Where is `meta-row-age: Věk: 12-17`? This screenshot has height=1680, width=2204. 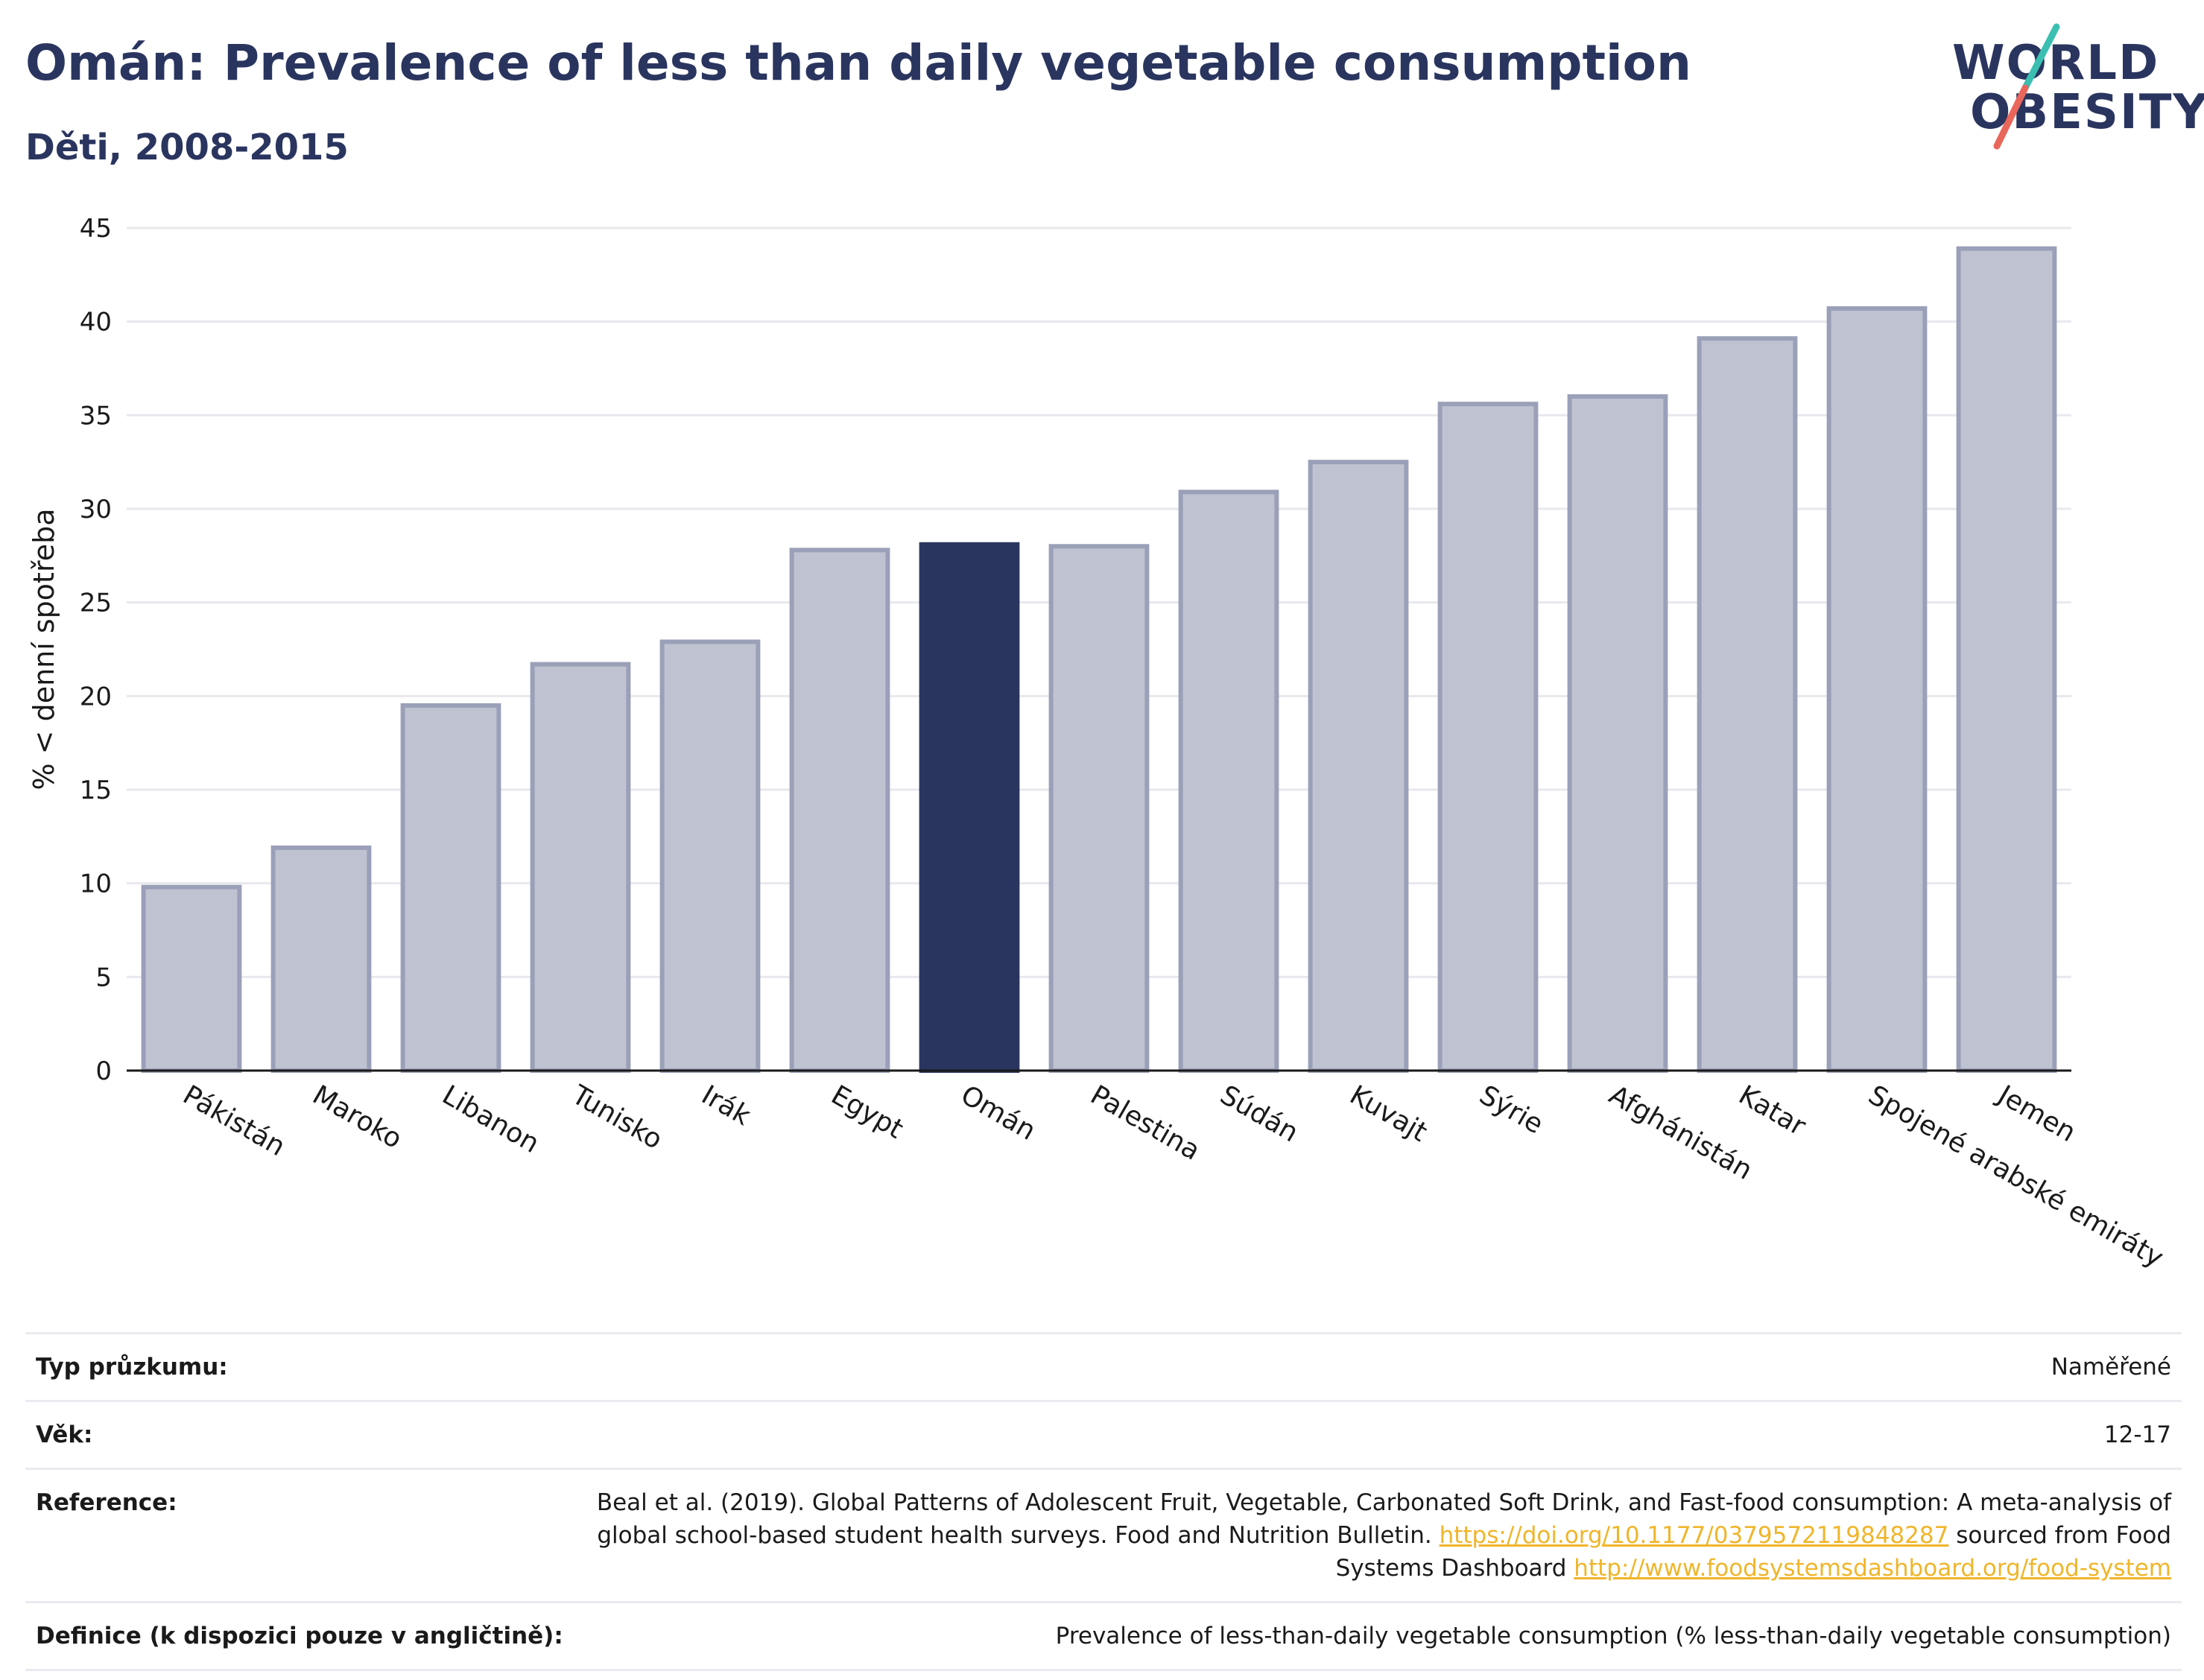 meta-row-age: Věk: 12-17 is located at coordinates (1103, 1434).